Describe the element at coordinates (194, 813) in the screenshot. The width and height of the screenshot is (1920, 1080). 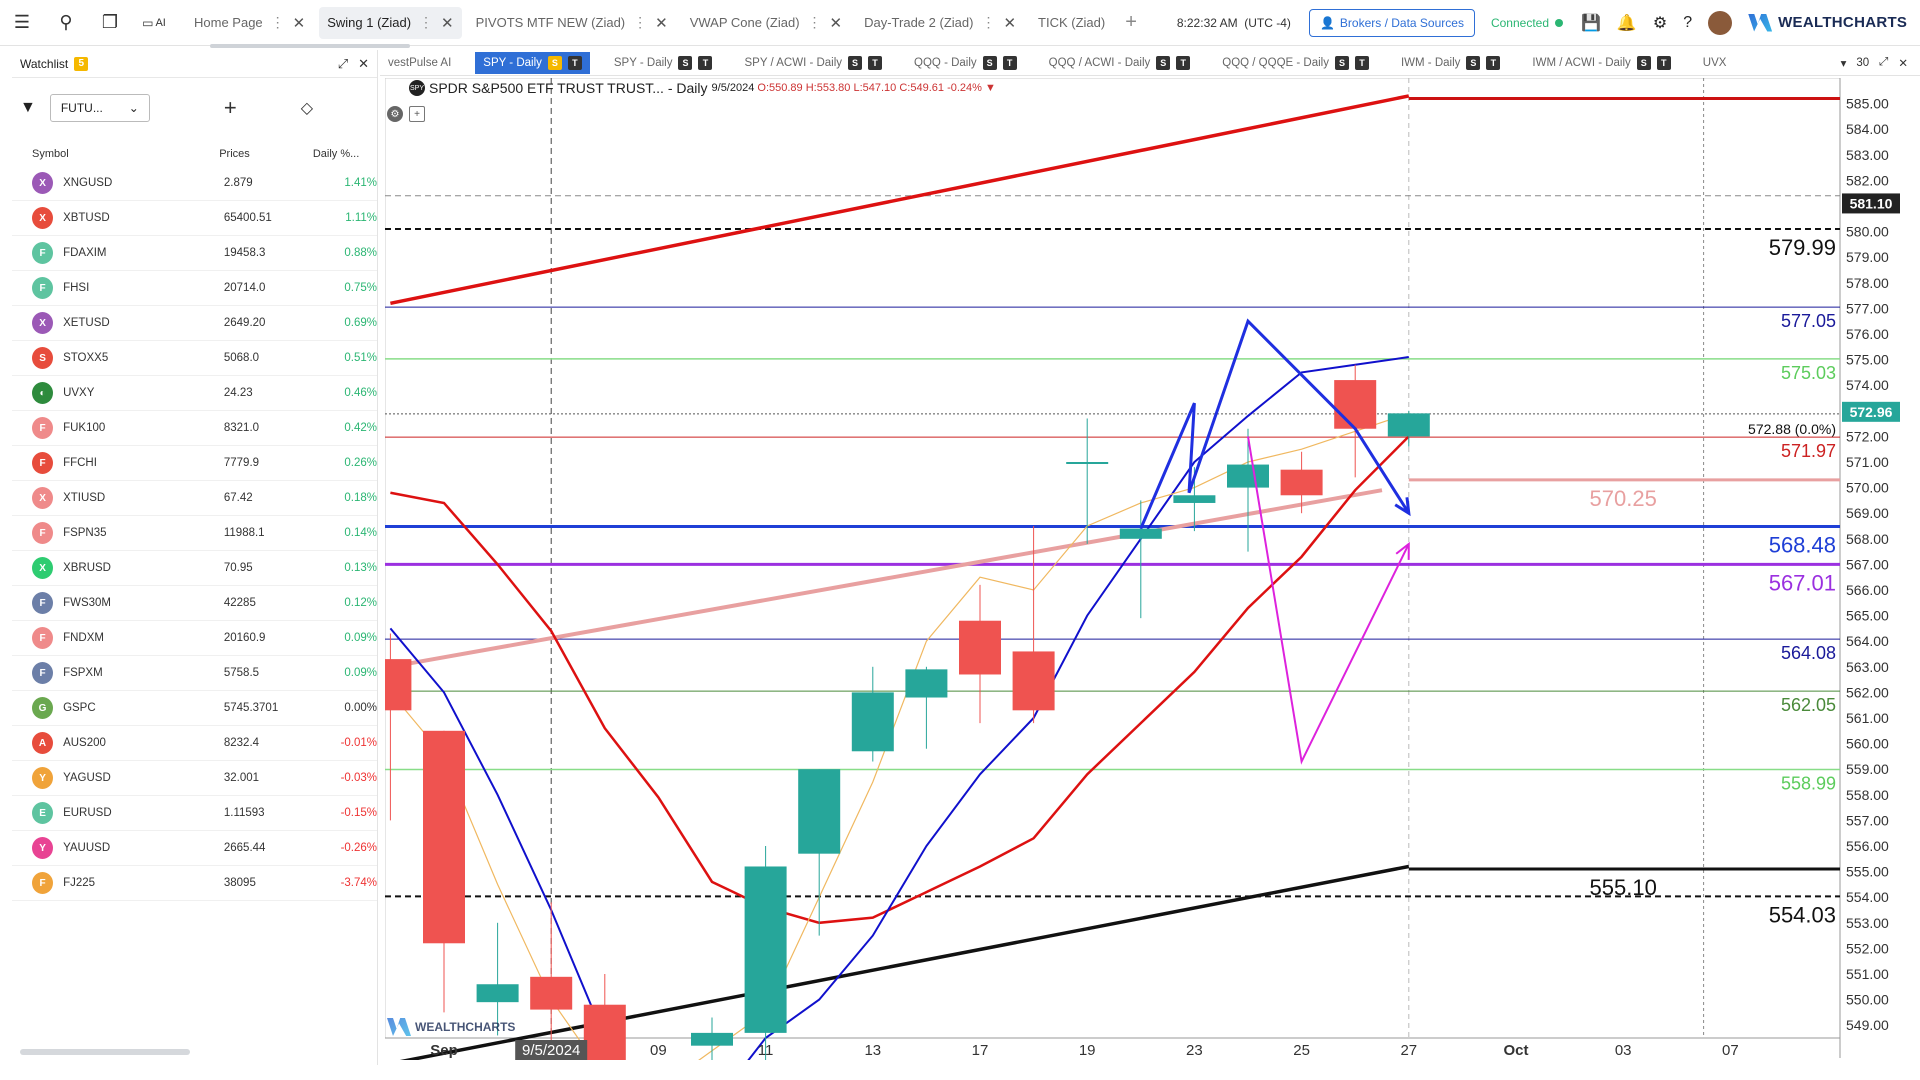
I see `watchlist-row: E EURUSD 1.11593 -0.15%` at that location.